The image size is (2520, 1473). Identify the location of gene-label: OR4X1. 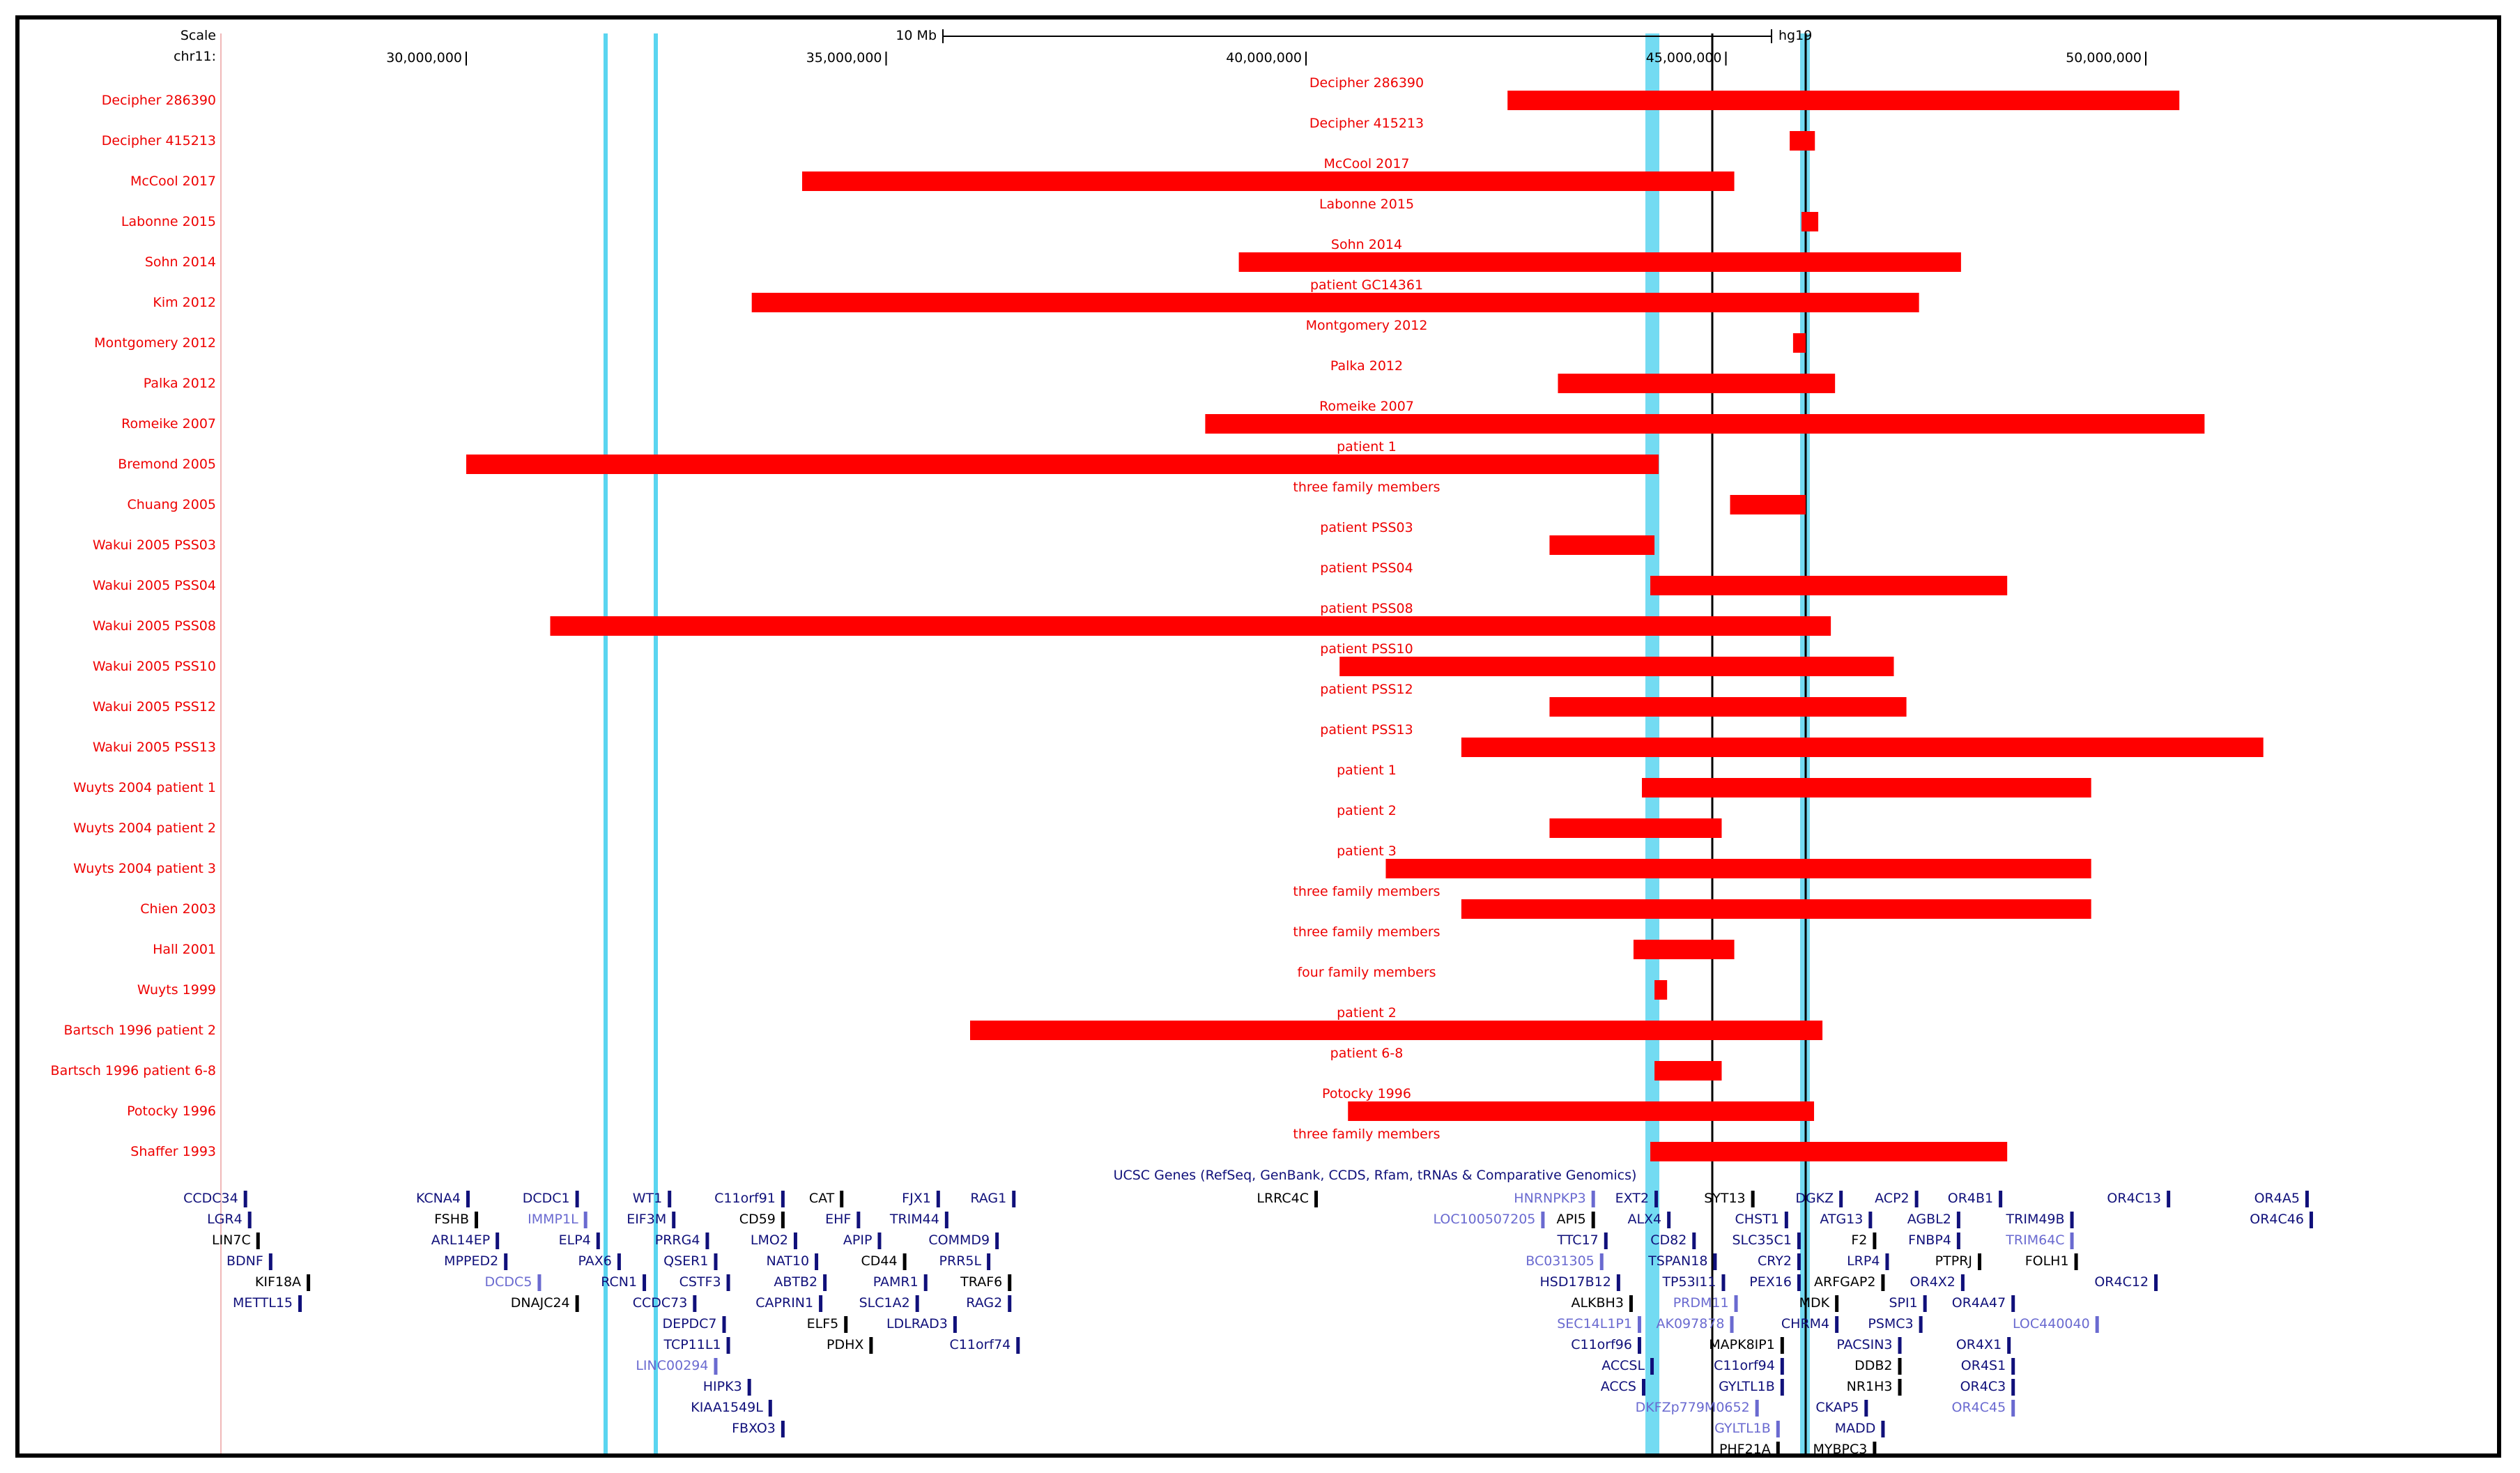
(1979, 1344).